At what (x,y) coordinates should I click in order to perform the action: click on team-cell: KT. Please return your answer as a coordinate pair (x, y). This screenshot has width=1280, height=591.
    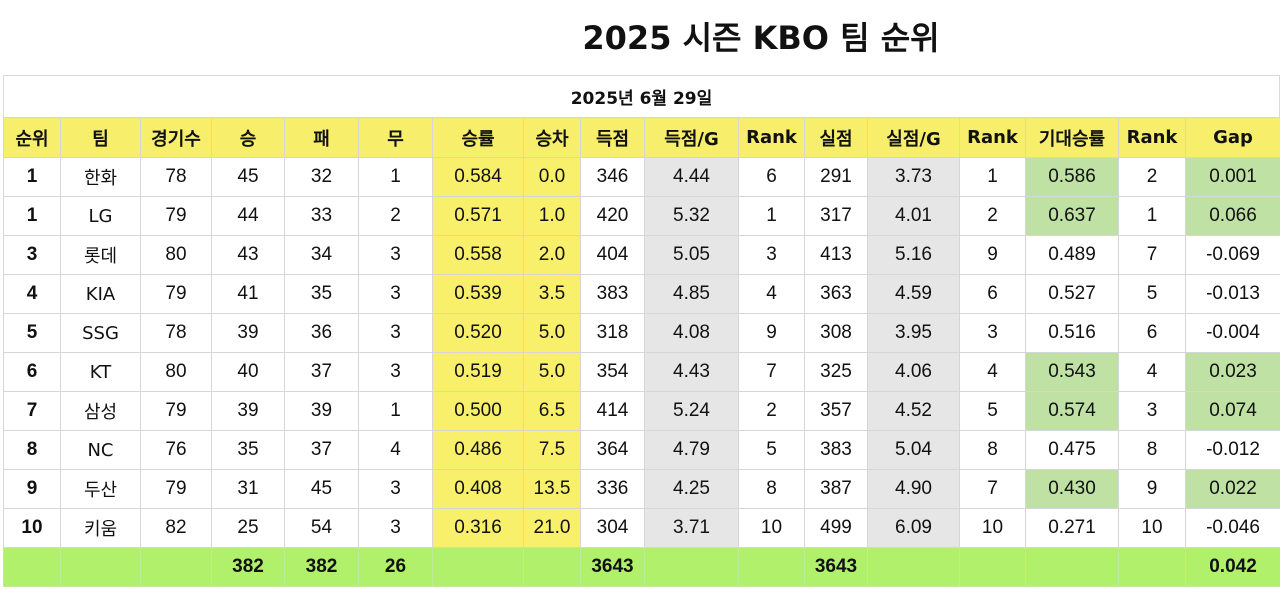
    Looking at the image, I should click on (100, 372).